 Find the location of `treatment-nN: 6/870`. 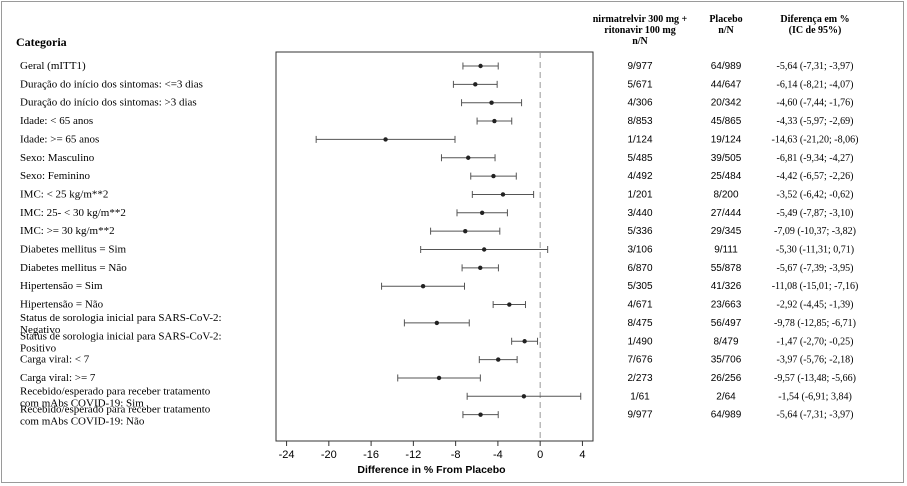

treatment-nN: 6/870 is located at coordinates (639, 268).